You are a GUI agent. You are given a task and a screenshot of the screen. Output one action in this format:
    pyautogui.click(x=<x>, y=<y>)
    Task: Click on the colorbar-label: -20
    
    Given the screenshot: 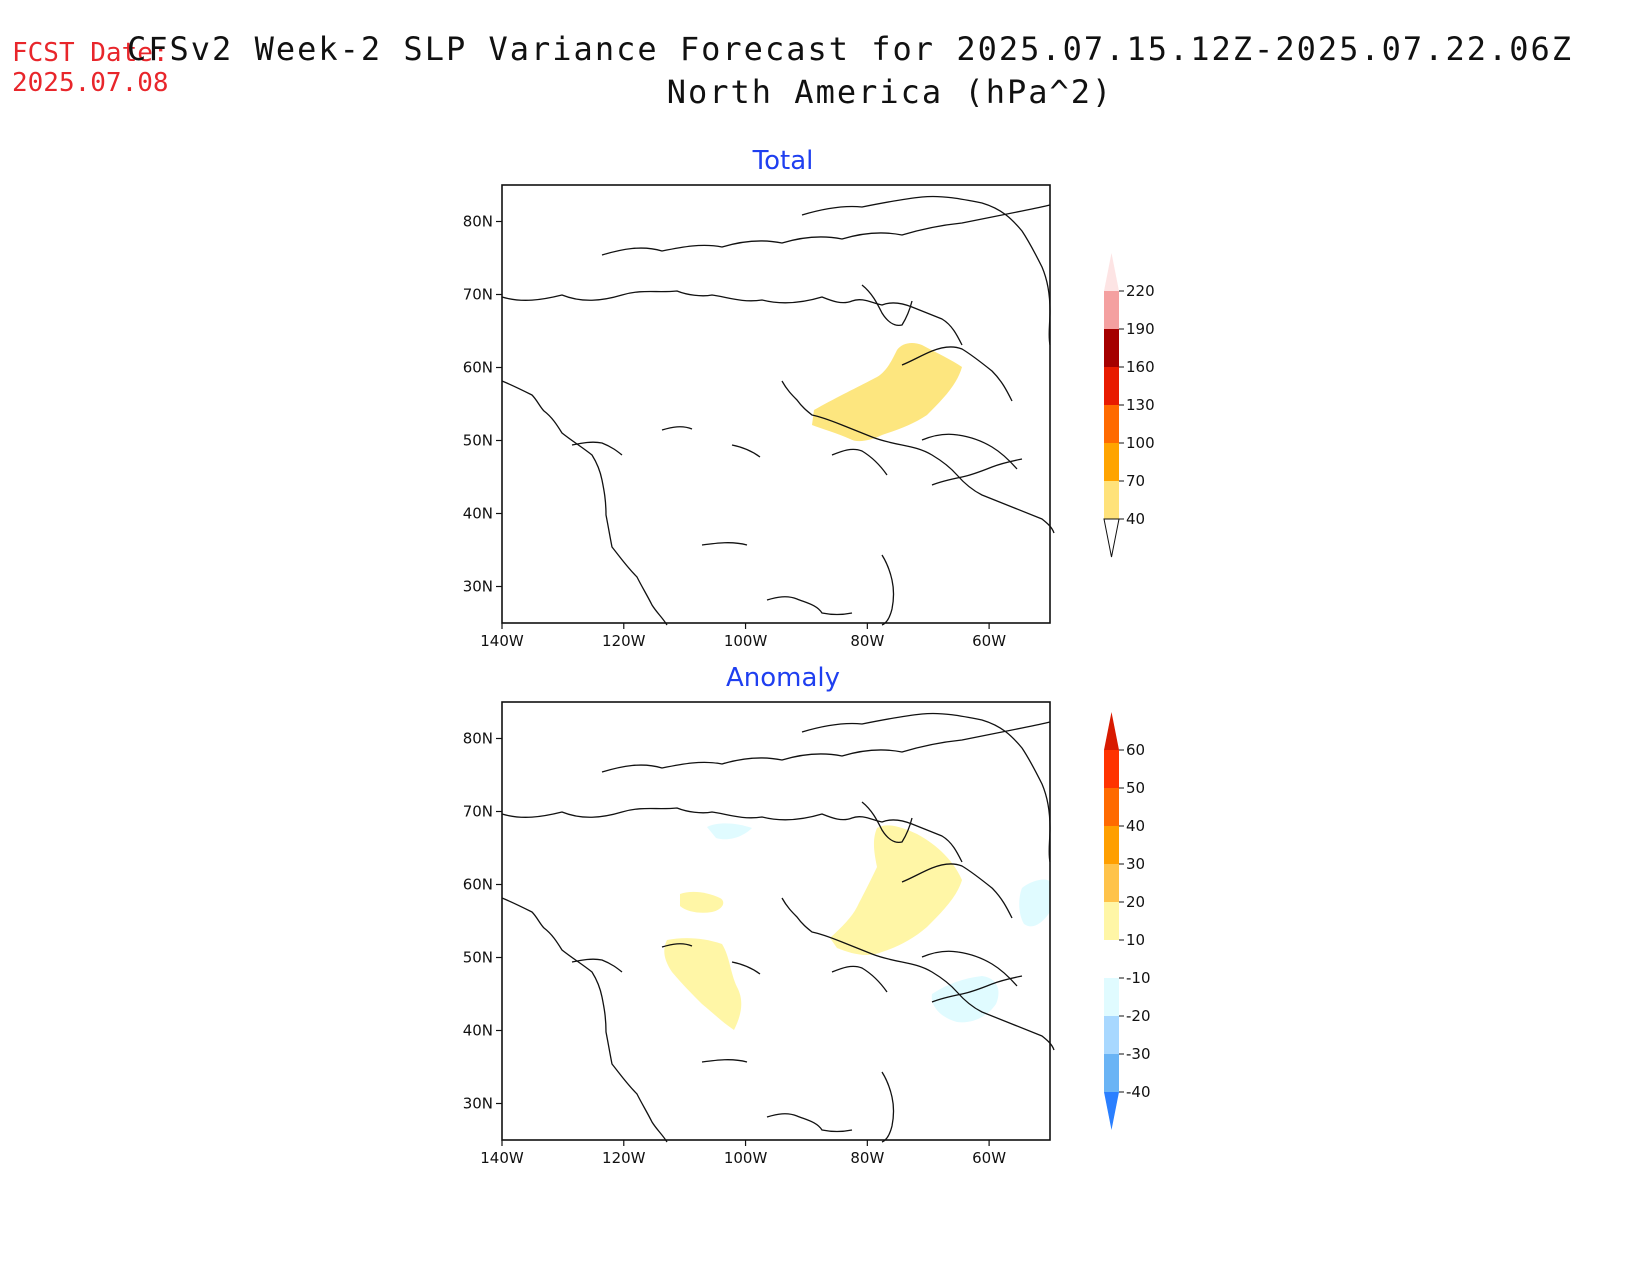 What is the action you would take?
    pyautogui.click(x=1138, y=1016)
    